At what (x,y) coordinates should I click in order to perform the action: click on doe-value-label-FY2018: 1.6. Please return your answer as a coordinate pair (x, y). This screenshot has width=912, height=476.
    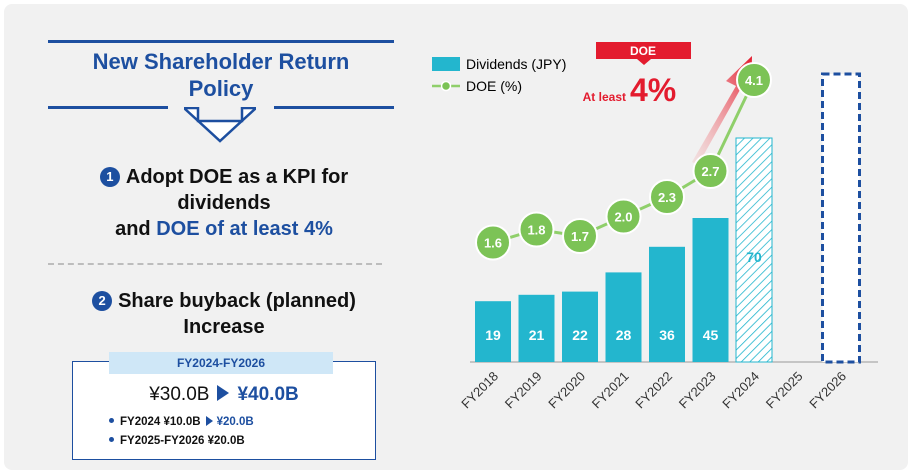
    Looking at the image, I should click on (493, 243).